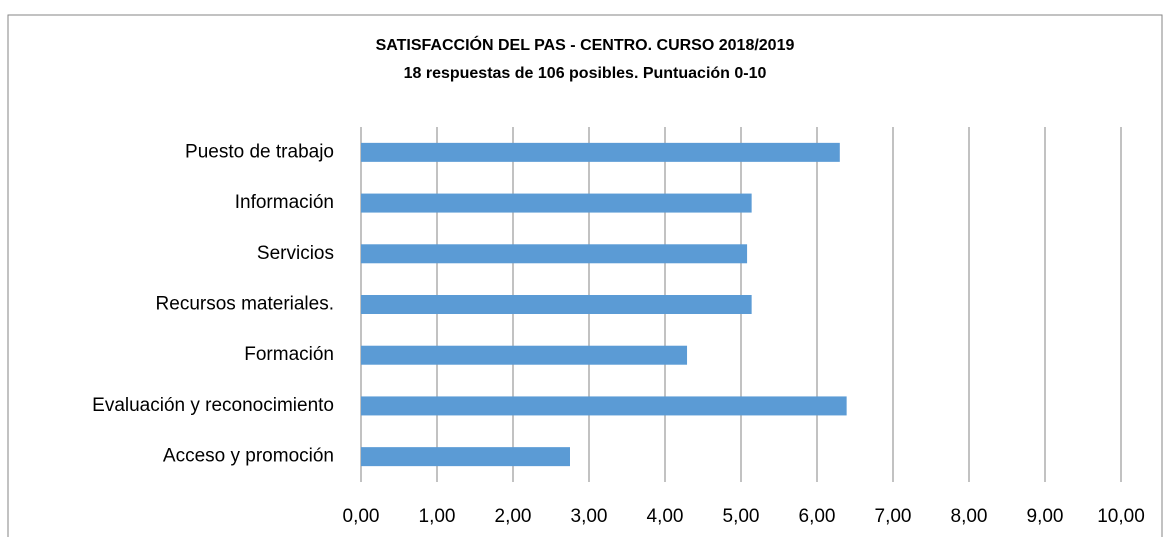 The image size is (1173, 537). Describe the element at coordinates (361, 516) in the screenshot. I see `x-tick-label: 0,00` at that location.